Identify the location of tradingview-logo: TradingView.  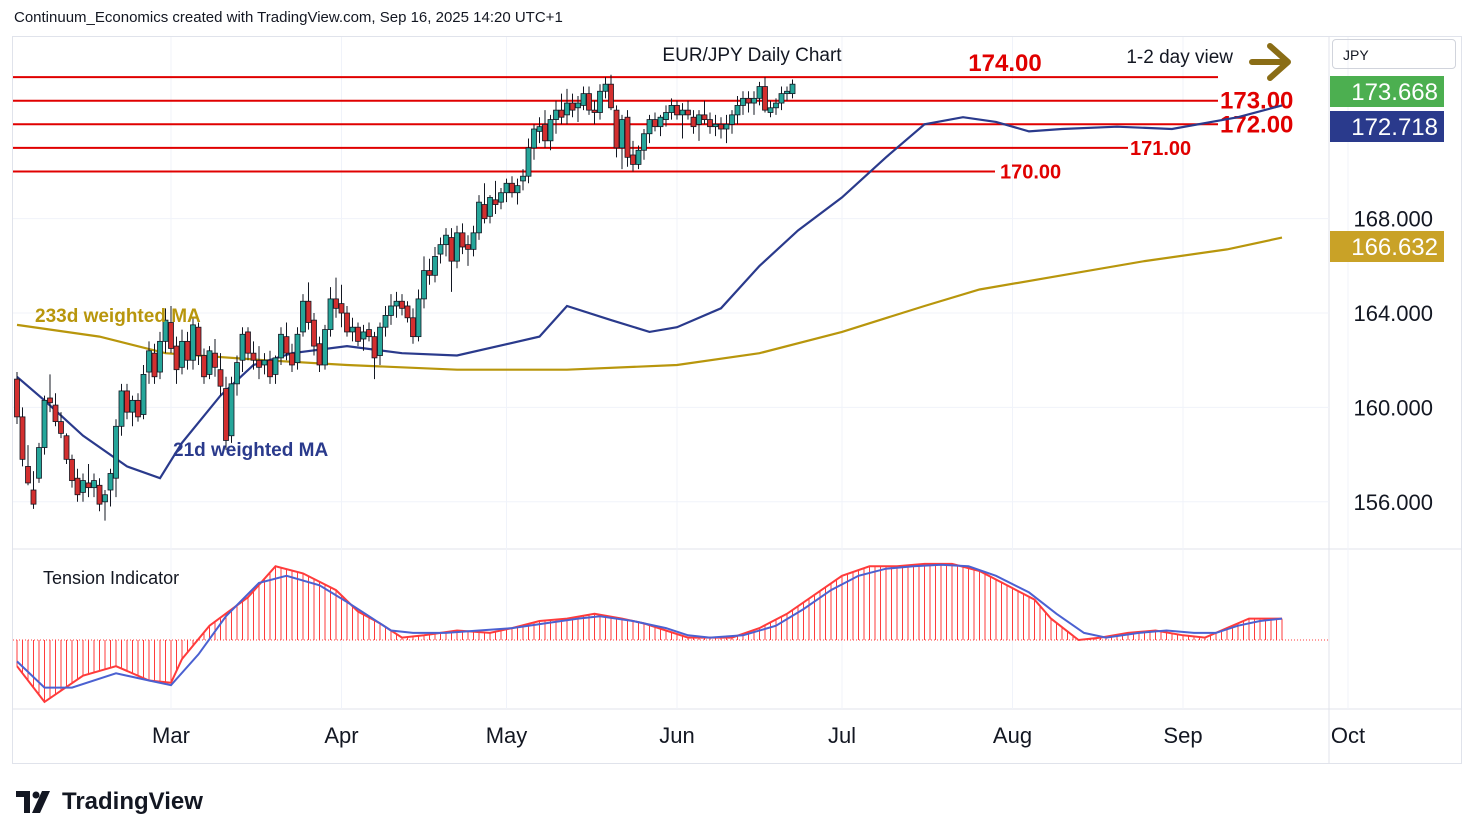
(109, 802).